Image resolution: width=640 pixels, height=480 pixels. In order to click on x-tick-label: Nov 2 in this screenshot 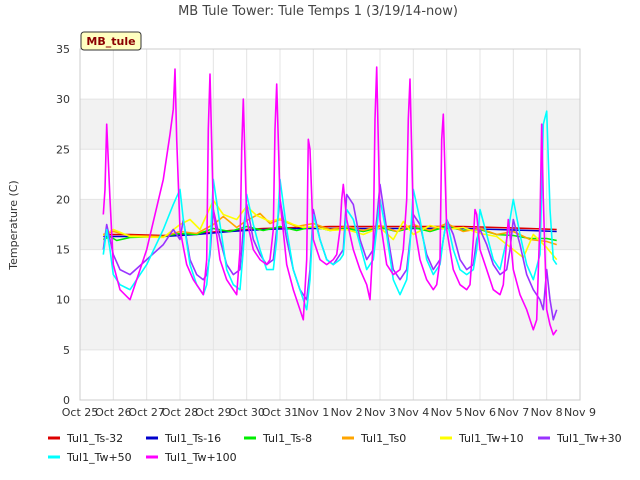, I will do `click(347, 412)`.